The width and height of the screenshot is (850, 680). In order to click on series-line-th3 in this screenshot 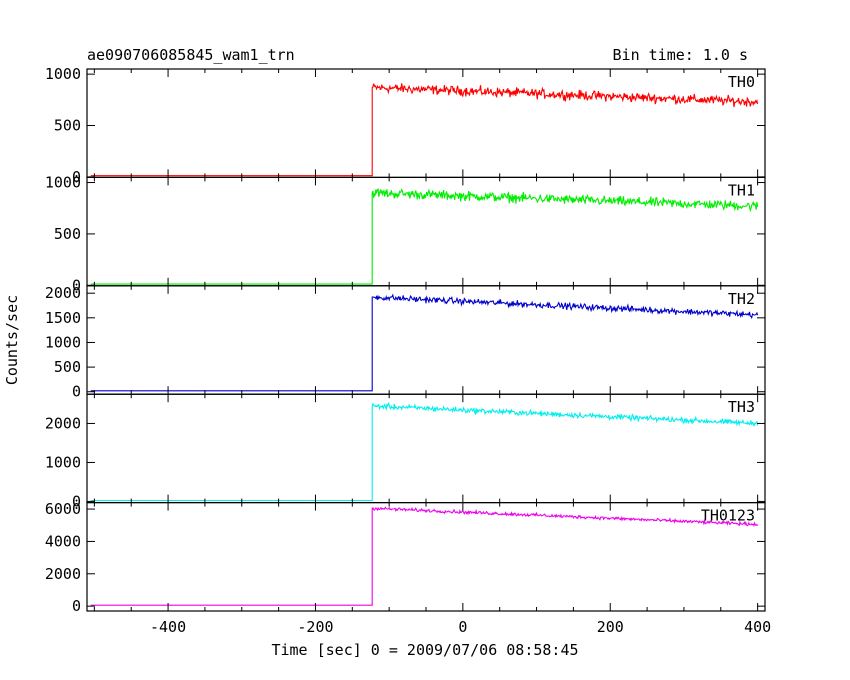, I will do `click(424, 451)`.